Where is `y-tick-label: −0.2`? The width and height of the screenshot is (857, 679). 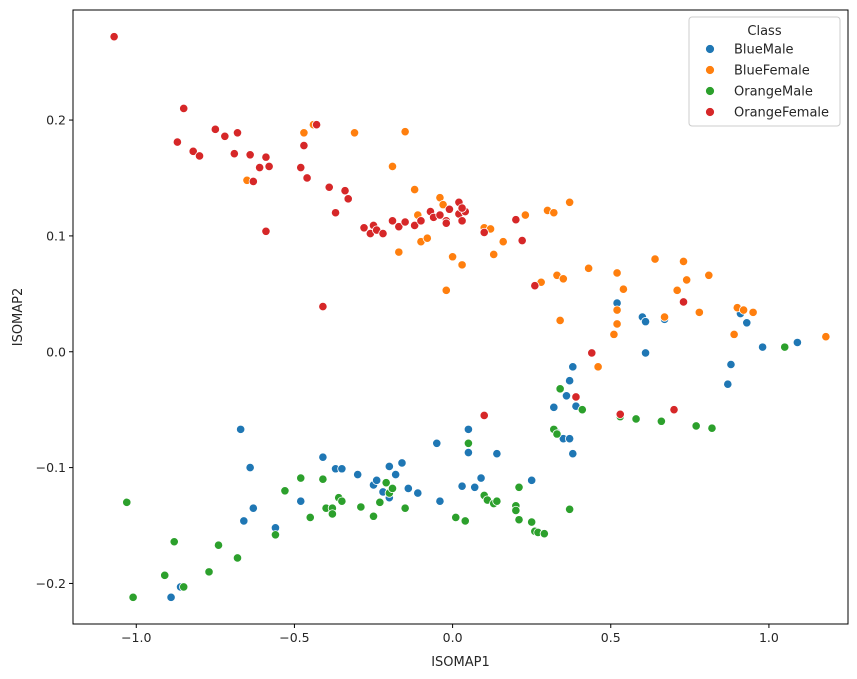
y-tick-label: −0.2 is located at coordinates (51, 583).